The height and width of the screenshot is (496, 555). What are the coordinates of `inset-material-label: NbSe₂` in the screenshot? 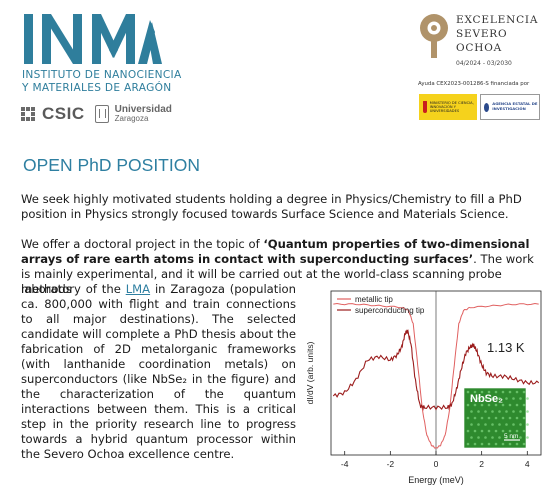 It's located at (486, 399).